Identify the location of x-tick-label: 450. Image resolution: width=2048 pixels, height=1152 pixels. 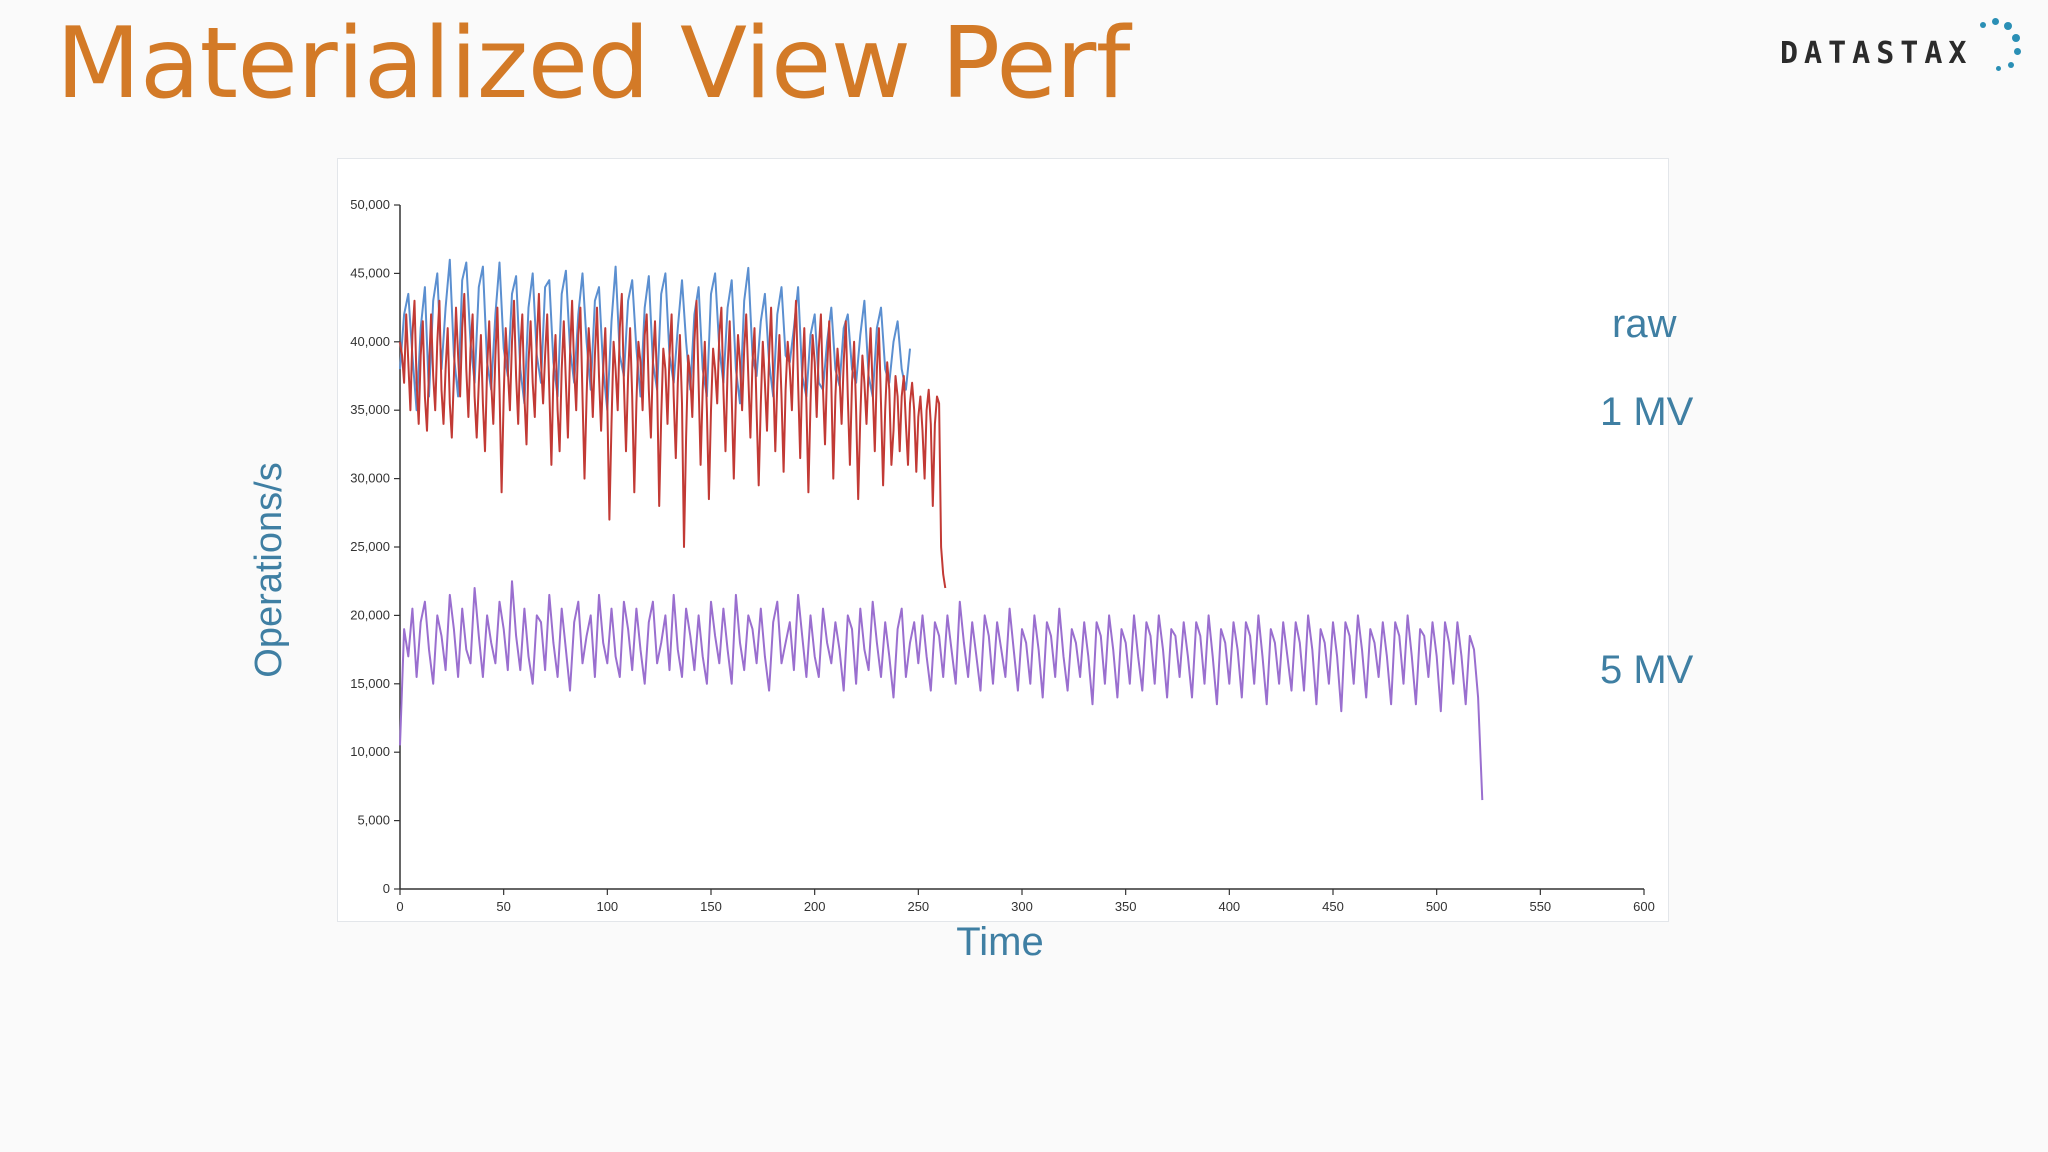
(1333, 906).